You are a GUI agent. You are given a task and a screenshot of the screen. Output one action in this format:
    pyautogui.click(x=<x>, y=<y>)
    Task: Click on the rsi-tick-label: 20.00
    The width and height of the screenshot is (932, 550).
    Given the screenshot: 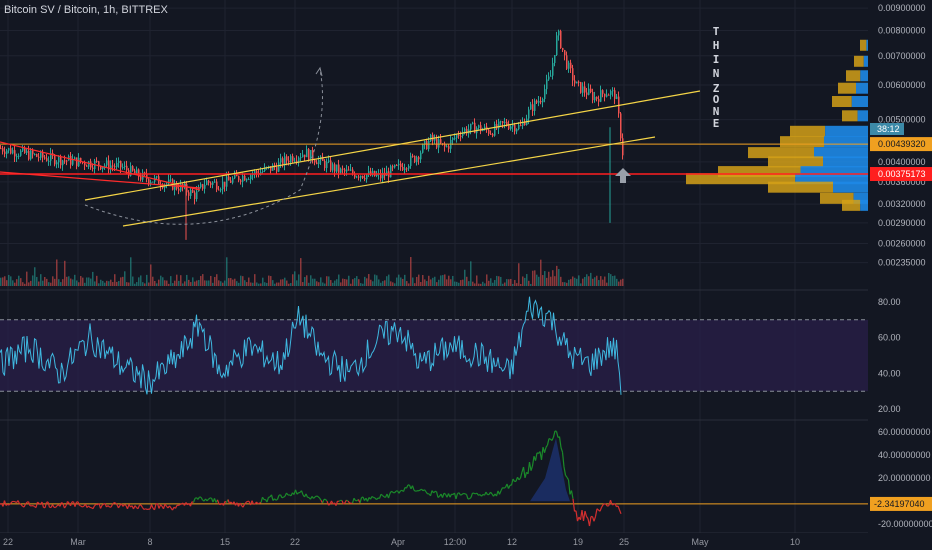 What is the action you would take?
    pyautogui.click(x=889, y=409)
    